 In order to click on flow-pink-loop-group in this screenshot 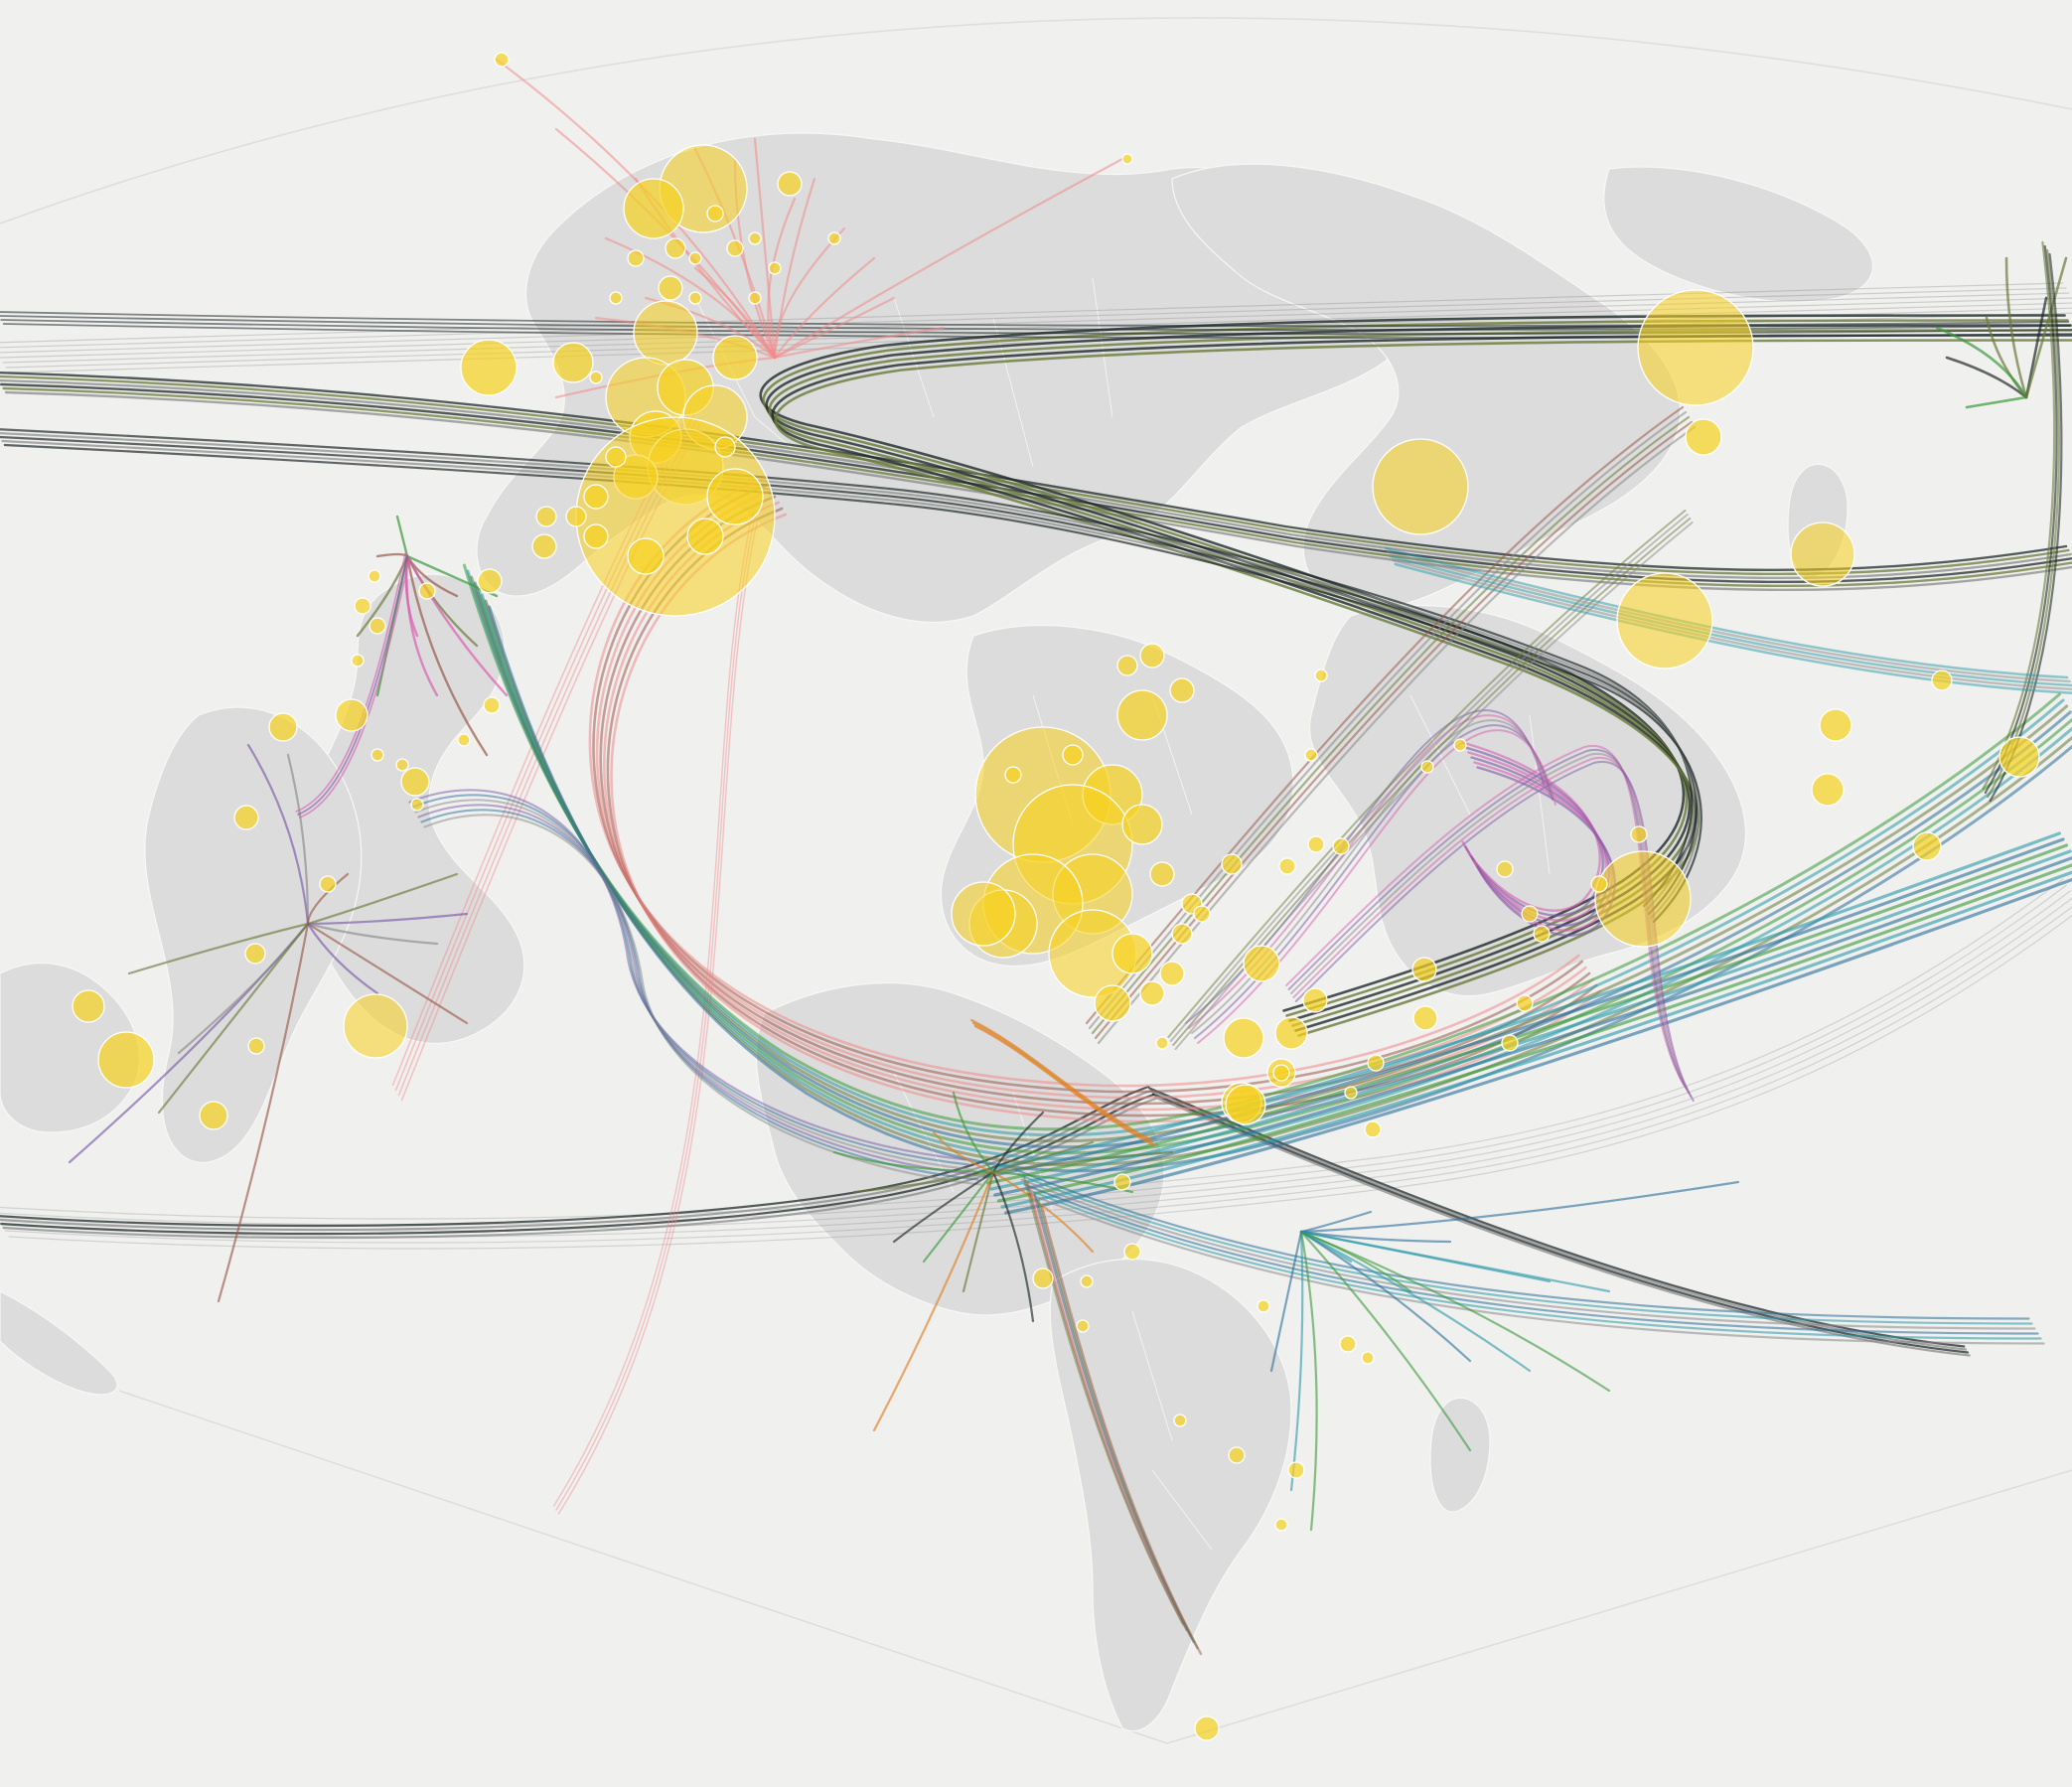, I will do `click(1531, 827)`.